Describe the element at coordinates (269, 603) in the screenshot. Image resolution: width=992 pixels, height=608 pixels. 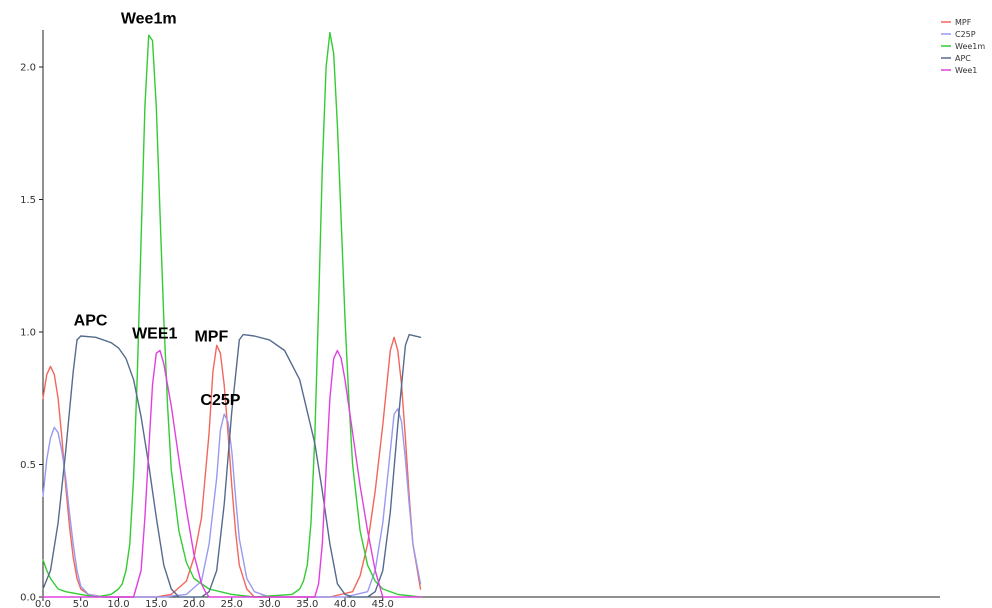
I see `x-tick-label: 30.0` at that location.